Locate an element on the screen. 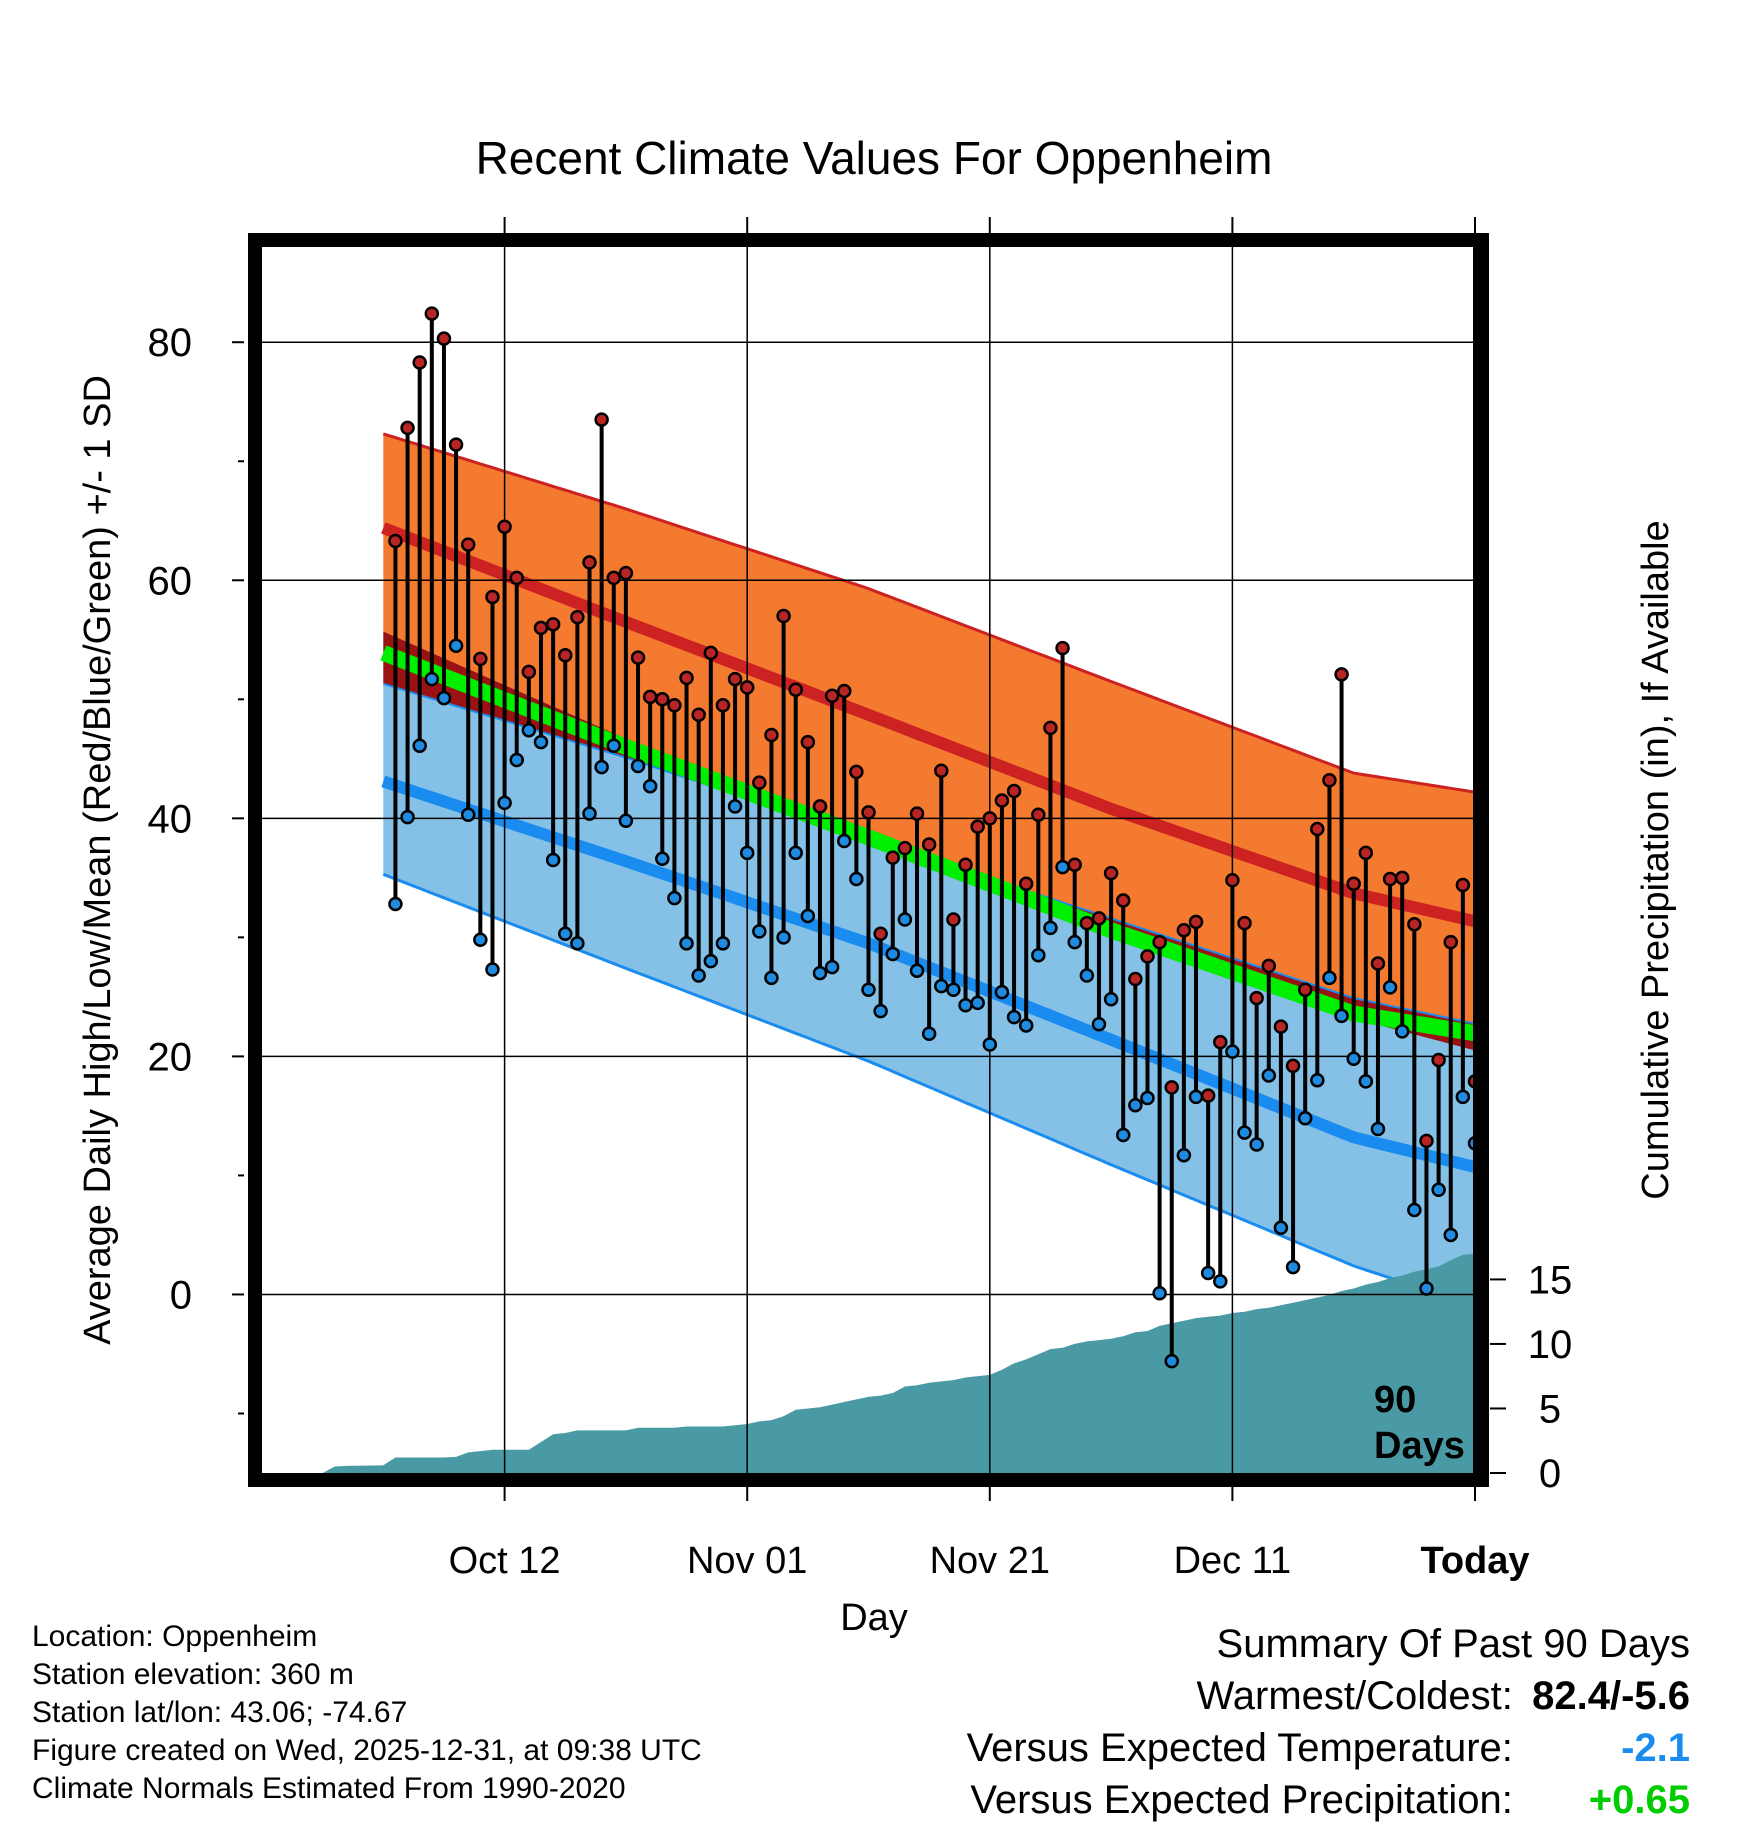  x-tick-label: Oct 12 is located at coordinates (505, 1561).